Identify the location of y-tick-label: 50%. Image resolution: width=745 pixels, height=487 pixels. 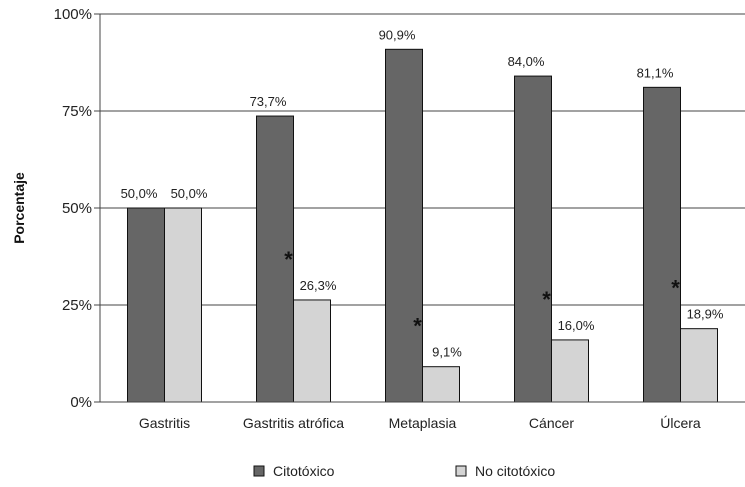
(77, 208).